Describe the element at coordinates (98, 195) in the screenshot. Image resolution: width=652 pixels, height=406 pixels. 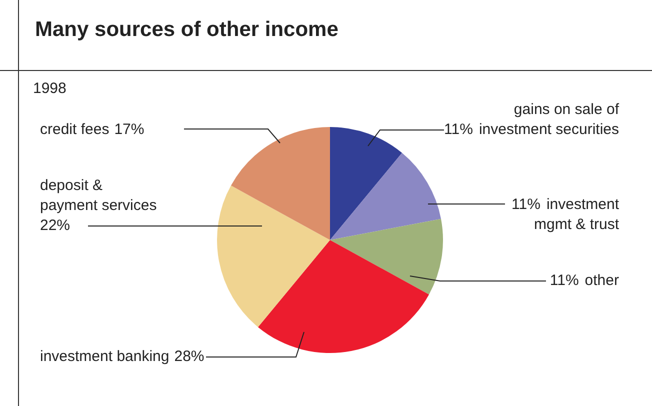
I see `slice-label: deposit & payment services` at that location.